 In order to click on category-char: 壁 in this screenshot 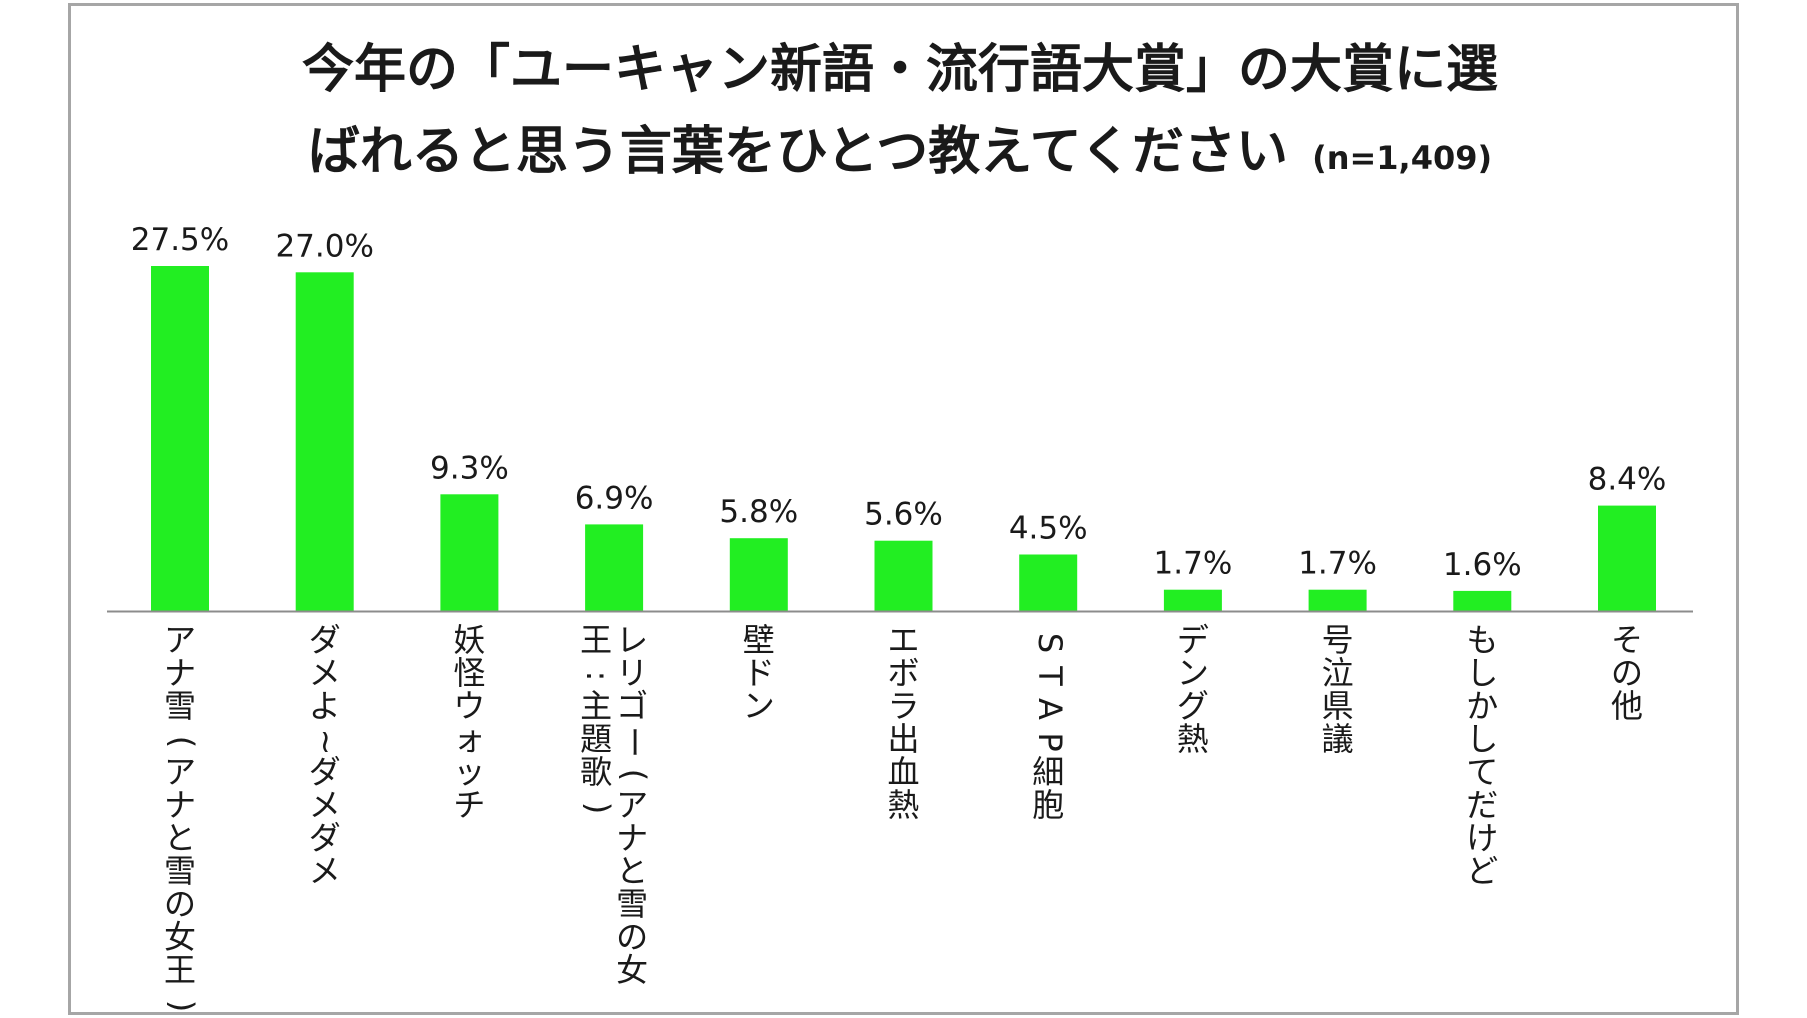, I will do `click(759, 640)`.